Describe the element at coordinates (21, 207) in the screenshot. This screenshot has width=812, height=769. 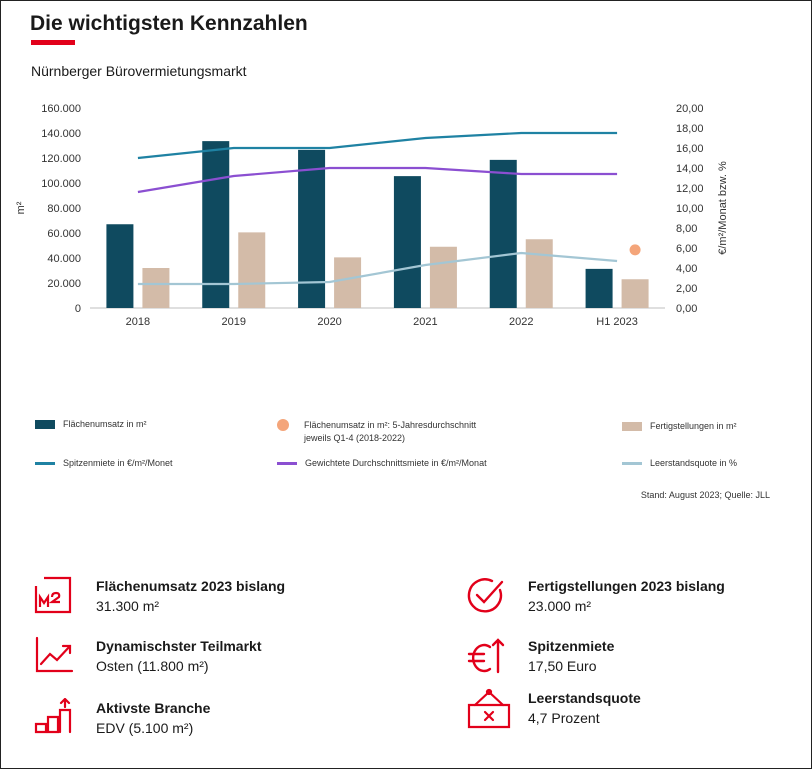
I see `y-axis-title: m²` at that location.